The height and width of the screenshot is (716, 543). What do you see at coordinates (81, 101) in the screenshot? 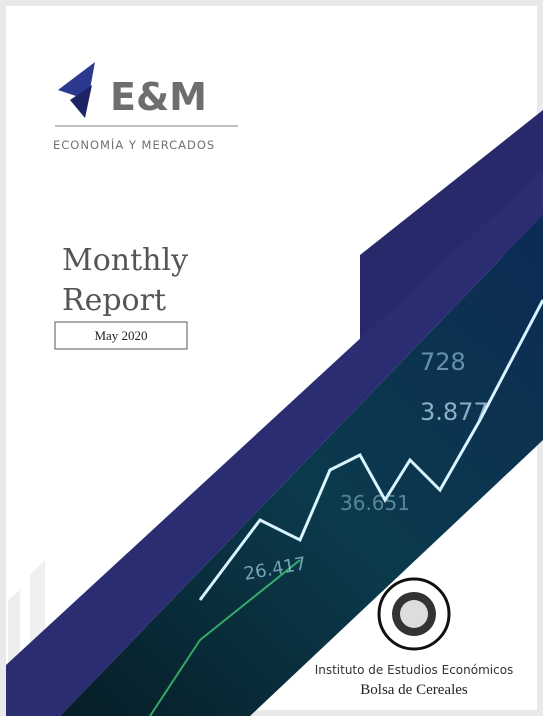
I see `logo-icon` at bounding box center [81, 101].